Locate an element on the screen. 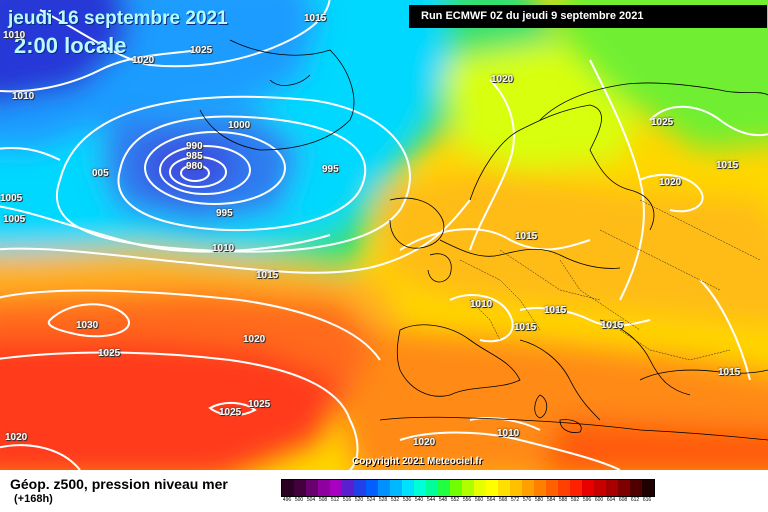 The image size is (768, 512). scale-label: 568 is located at coordinates (503, 500).